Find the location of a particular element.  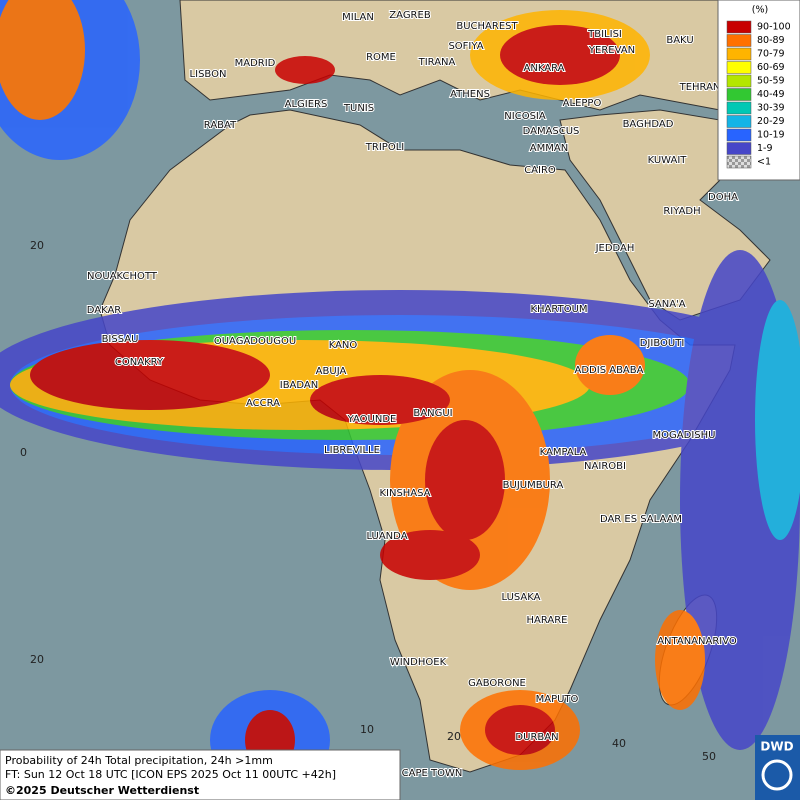

city-label: ROME is located at coordinates (381, 57).